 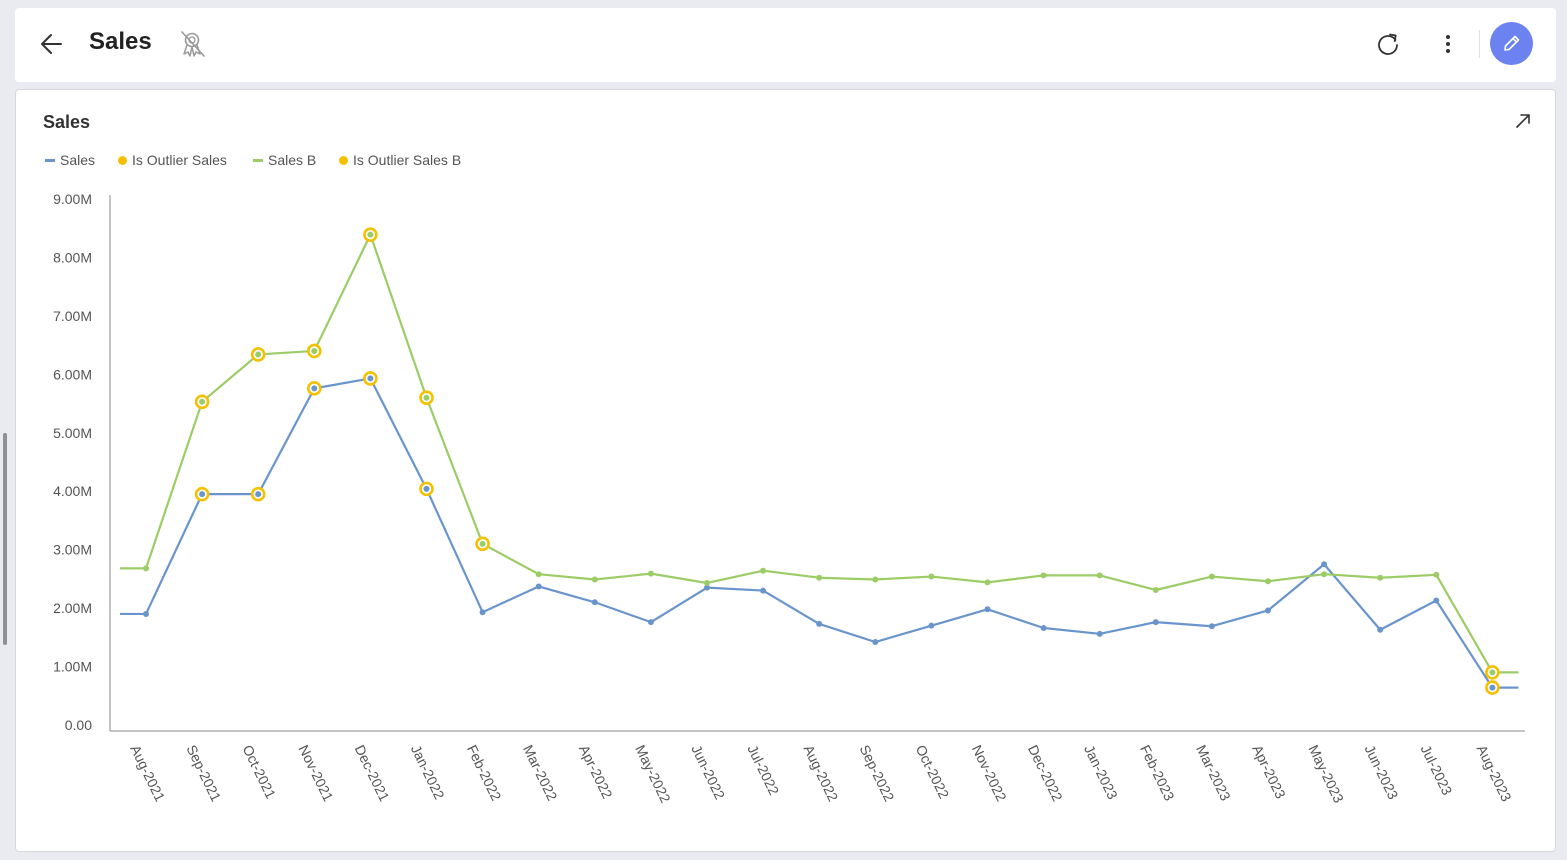 What do you see at coordinates (1326, 773) in the screenshot?
I see `x-tick-label: May-2023` at bounding box center [1326, 773].